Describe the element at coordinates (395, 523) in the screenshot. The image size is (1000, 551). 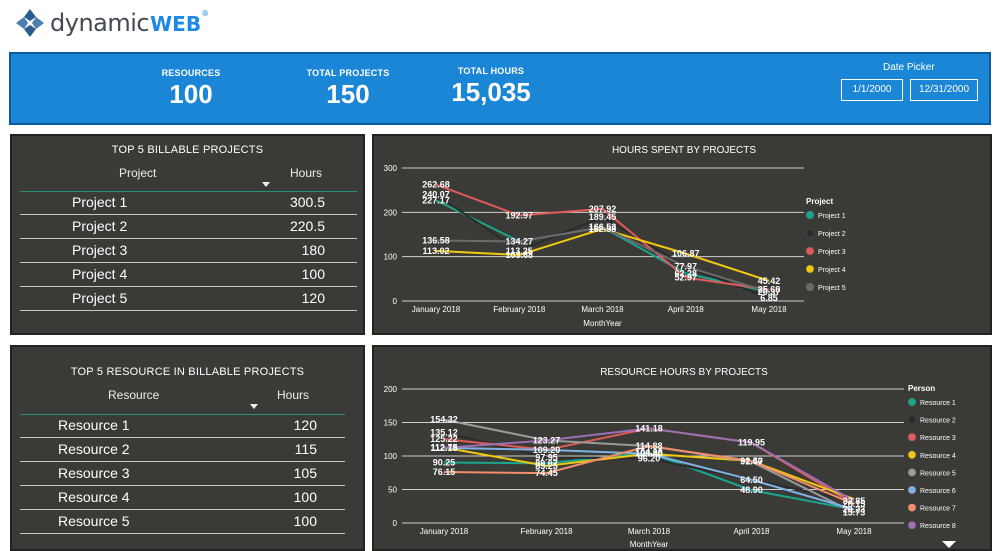
I see `y-tick-label: 0` at that location.